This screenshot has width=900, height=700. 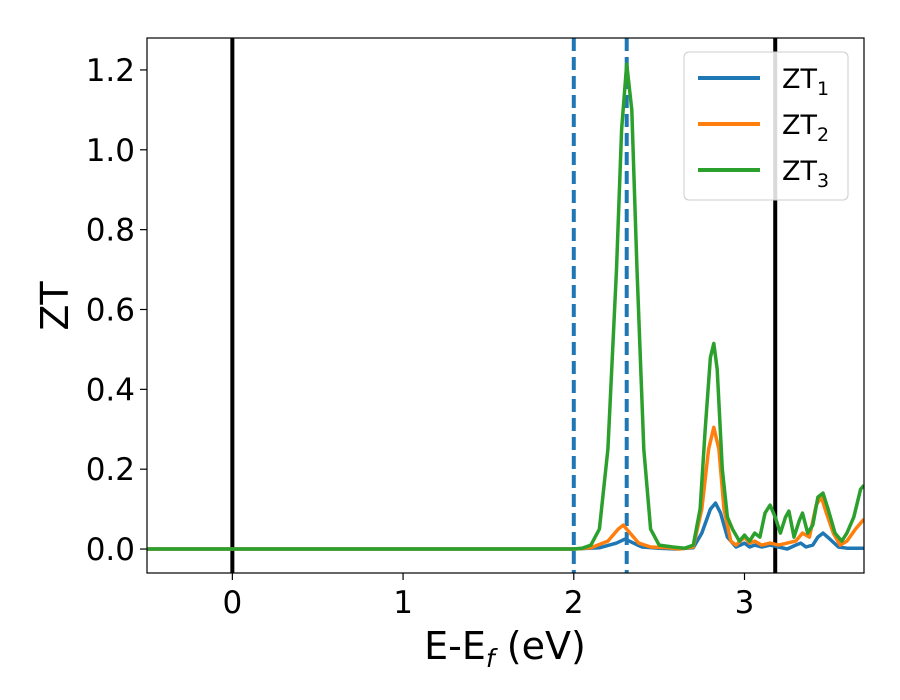 What do you see at coordinates (488, 597) in the screenshot?
I see `x-axis: 0 1 2 3` at bounding box center [488, 597].